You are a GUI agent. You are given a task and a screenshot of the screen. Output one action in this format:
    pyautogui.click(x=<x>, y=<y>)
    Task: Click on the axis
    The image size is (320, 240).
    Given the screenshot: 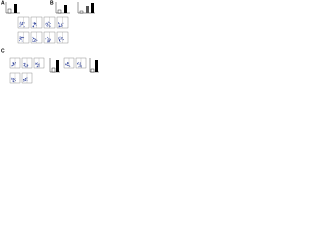 What is the action you would take?
    pyautogui.click(x=86, y=8)
    